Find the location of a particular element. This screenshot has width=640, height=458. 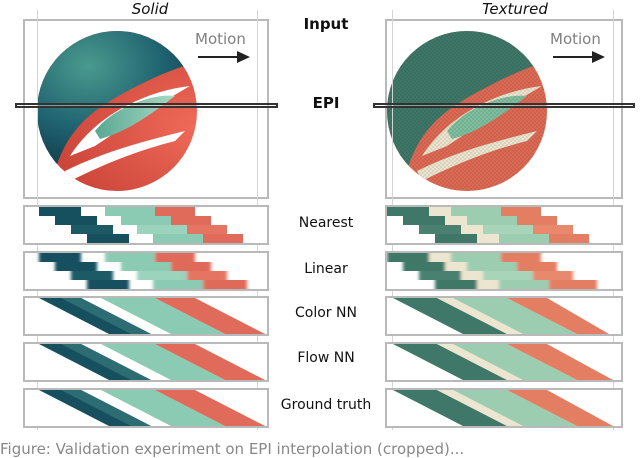

row-label-nearest: Nearest is located at coordinates (326, 223).